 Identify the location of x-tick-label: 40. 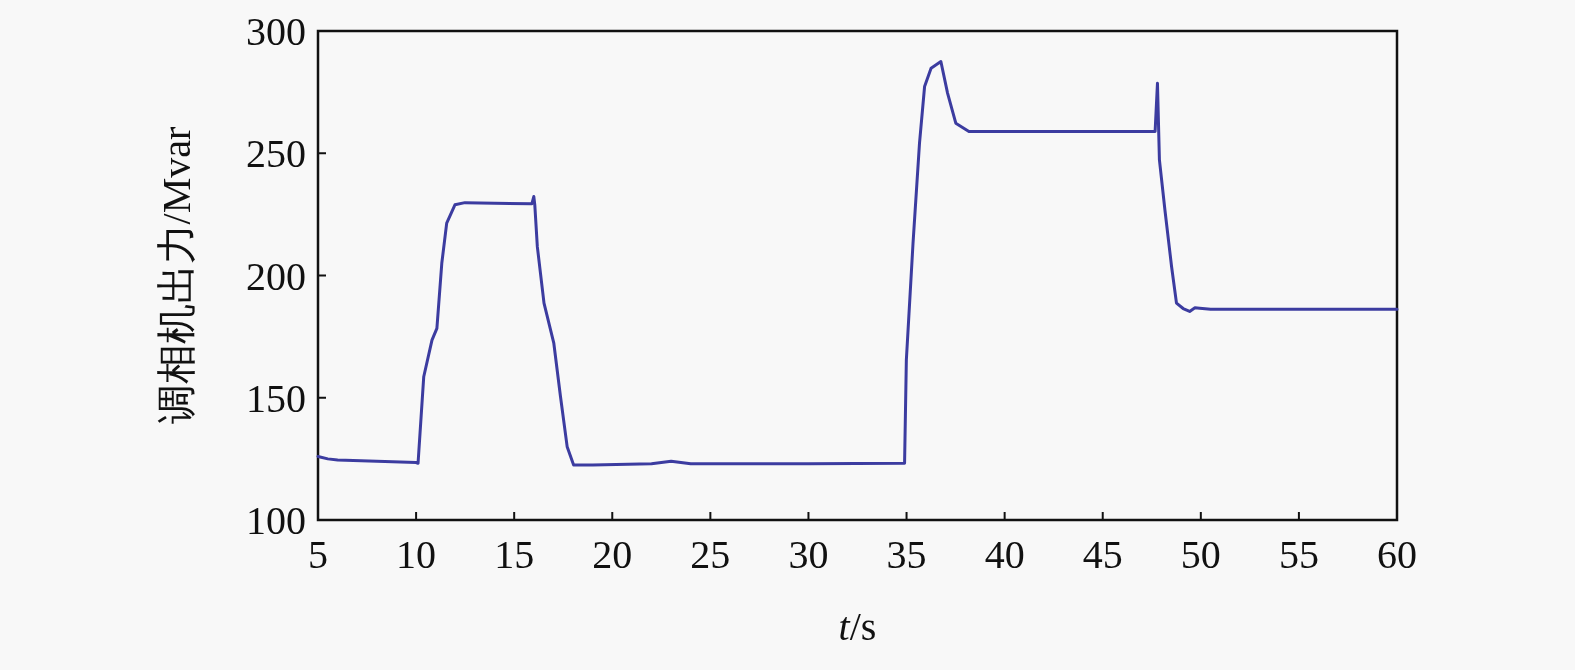
(1004, 554).